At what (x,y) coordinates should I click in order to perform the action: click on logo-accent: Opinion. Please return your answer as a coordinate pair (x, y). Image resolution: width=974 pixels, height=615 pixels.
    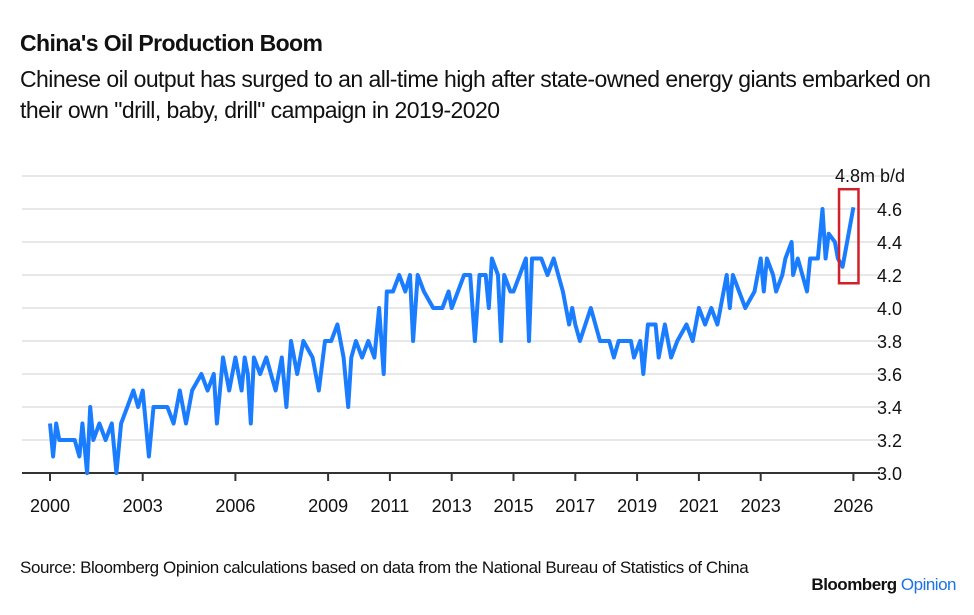
    Looking at the image, I should click on (928, 584).